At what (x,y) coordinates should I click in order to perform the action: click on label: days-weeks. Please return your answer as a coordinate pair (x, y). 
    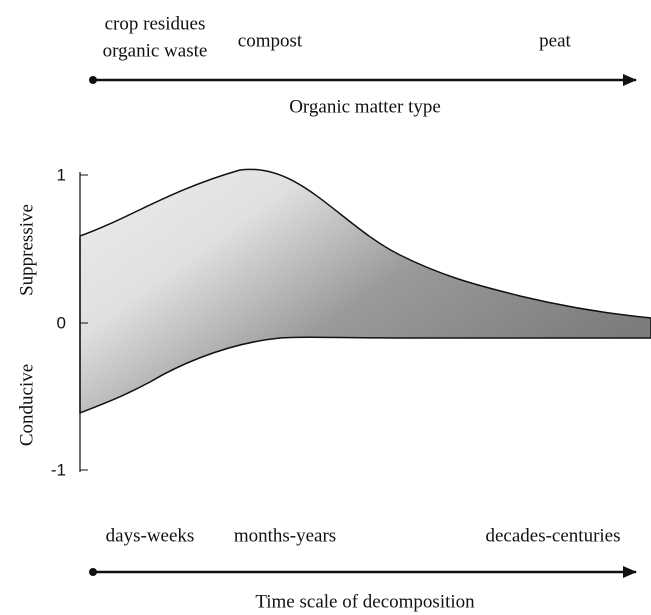
    Looking at the image, I should click on (150, 535).